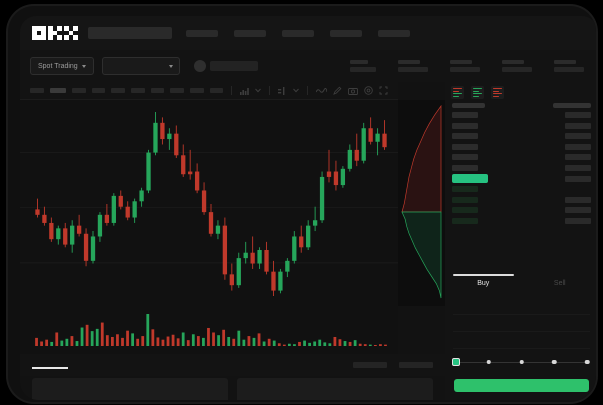 This screenshot has height=405, width=603. I want to click on percent-slider-handle, so click(456, 362).